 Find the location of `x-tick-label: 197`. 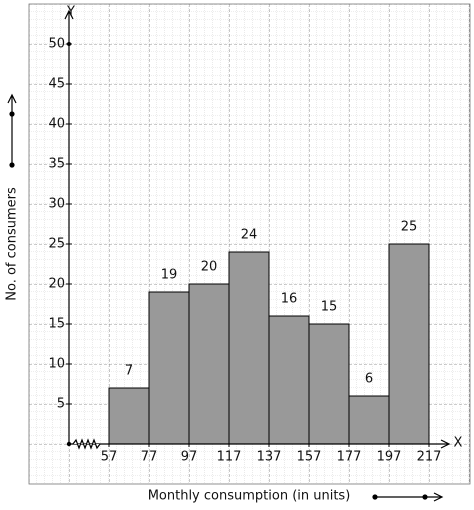

x-tick-label: 197 is located at coordinates (389, 457).